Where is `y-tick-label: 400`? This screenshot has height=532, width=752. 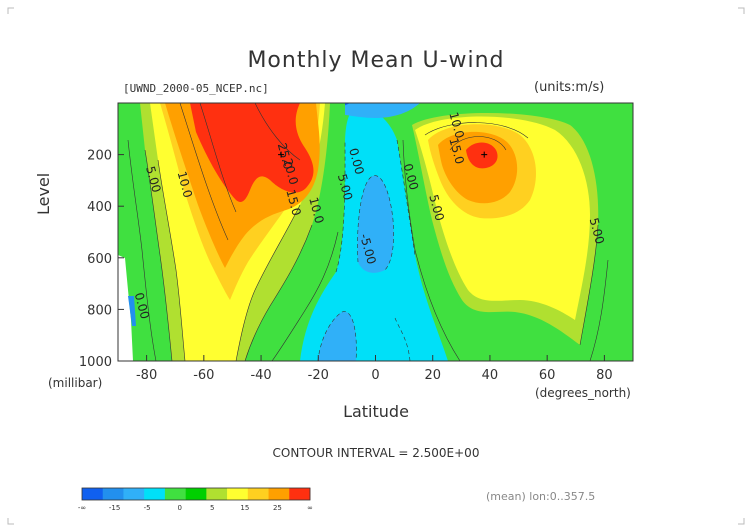 y-tick-label: 400 is located at coordinates (99, 207).